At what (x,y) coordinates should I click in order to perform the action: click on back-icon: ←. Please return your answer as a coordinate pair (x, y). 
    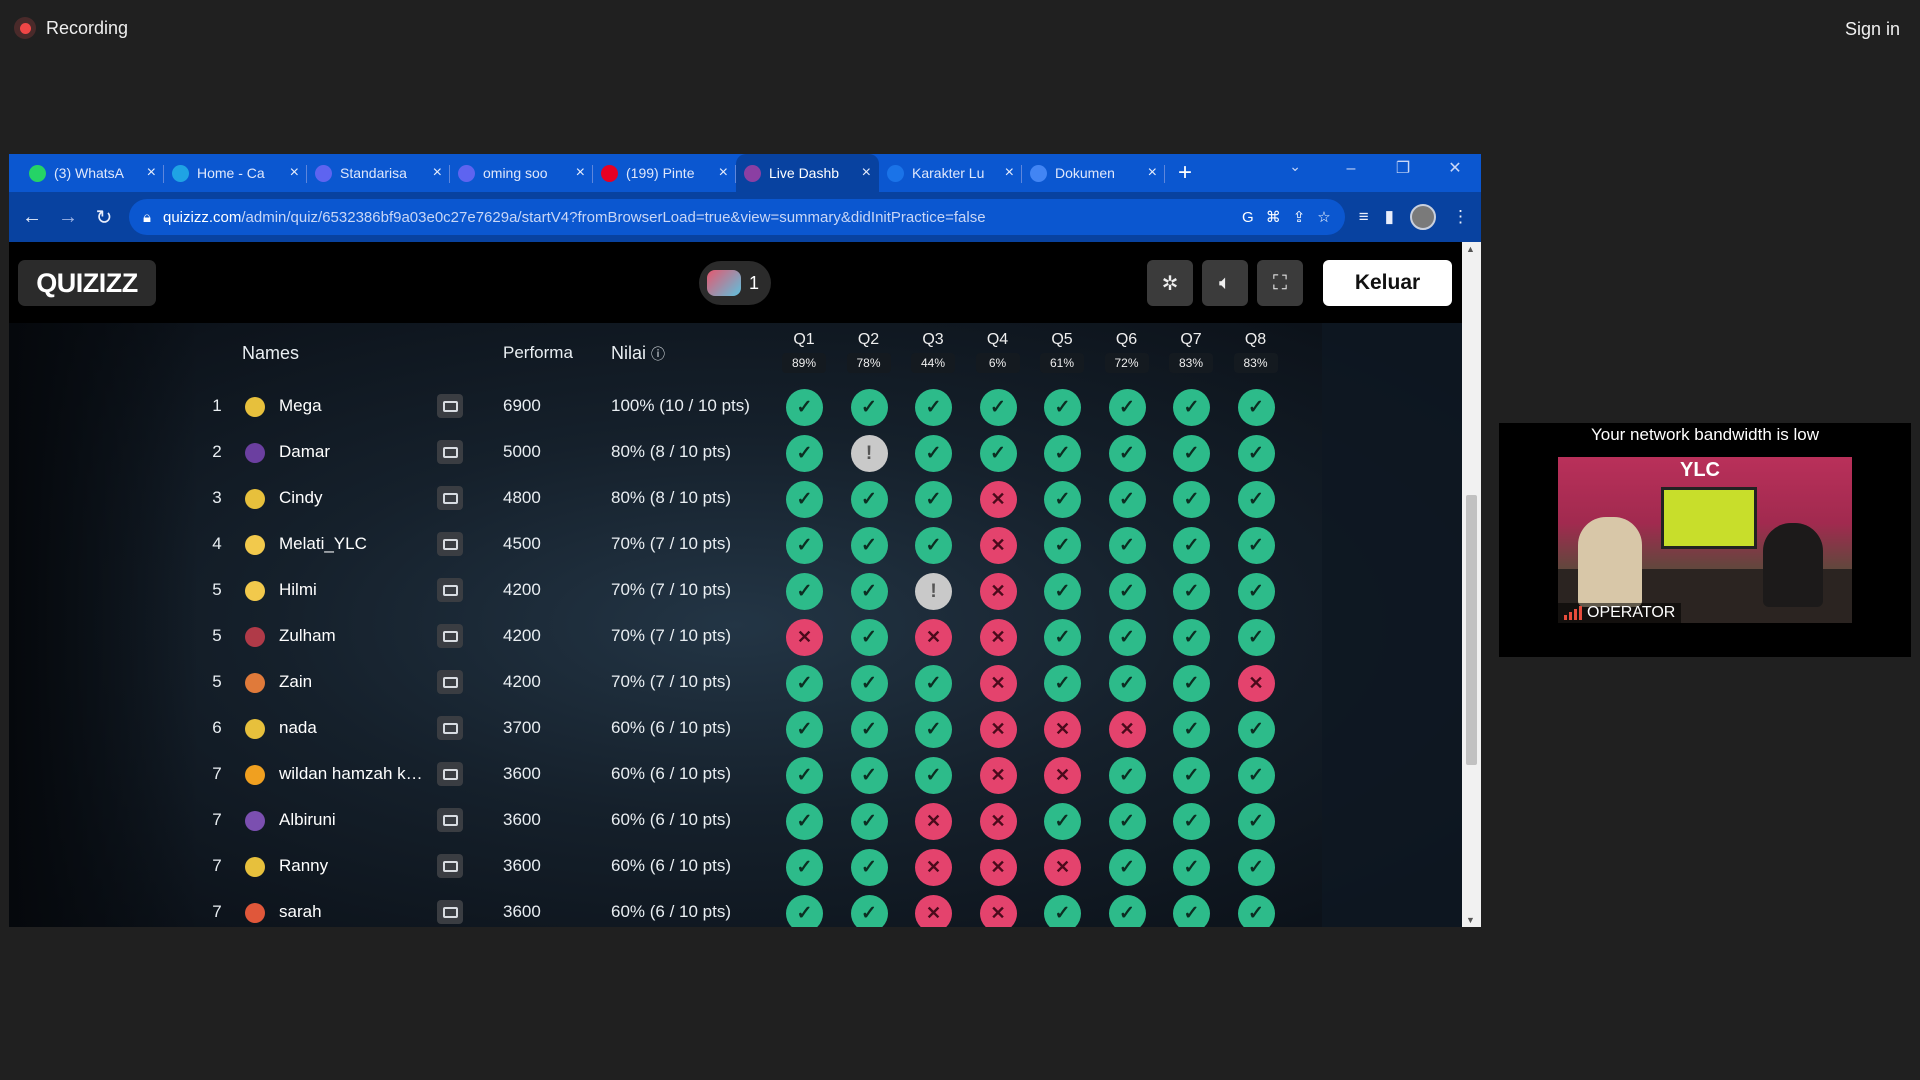
    Looking at the image, I should click on (32, 216).